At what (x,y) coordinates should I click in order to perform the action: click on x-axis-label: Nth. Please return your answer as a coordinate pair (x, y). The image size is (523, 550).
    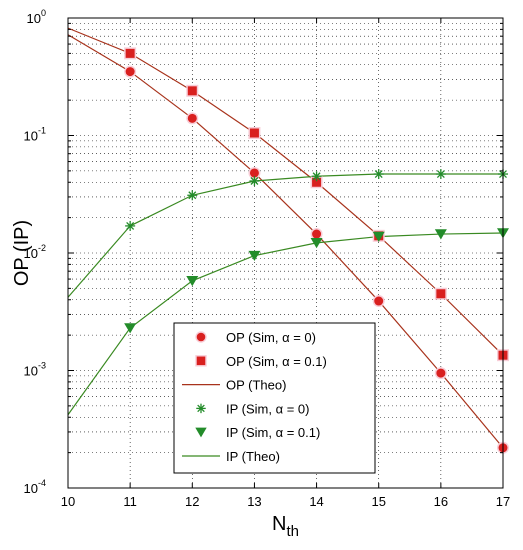
    Looking at the image, I should click on (285, 526).